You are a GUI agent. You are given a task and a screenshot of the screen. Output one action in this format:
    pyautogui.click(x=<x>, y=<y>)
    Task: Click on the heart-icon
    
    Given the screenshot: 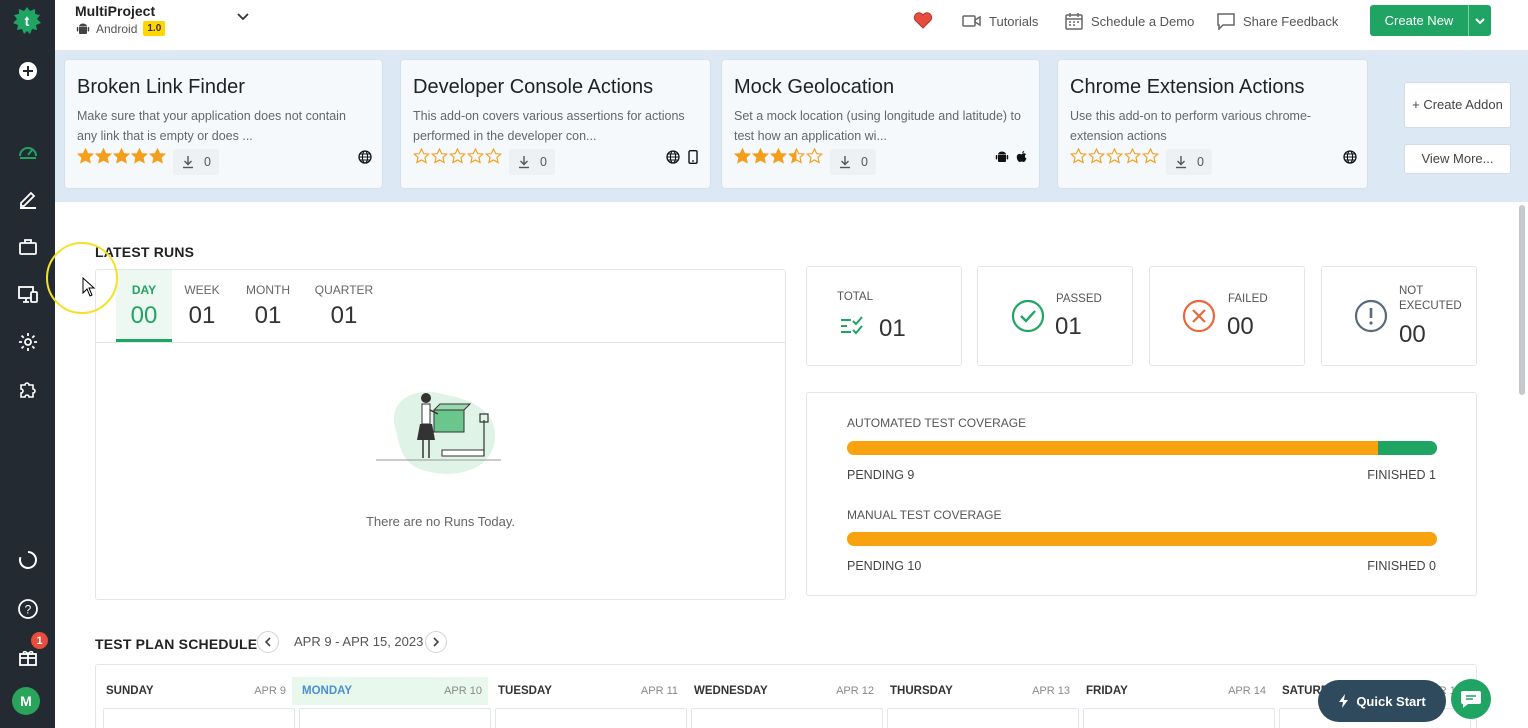 What is the action you would take?
    pyautogui.click(x=923, y=20)
    